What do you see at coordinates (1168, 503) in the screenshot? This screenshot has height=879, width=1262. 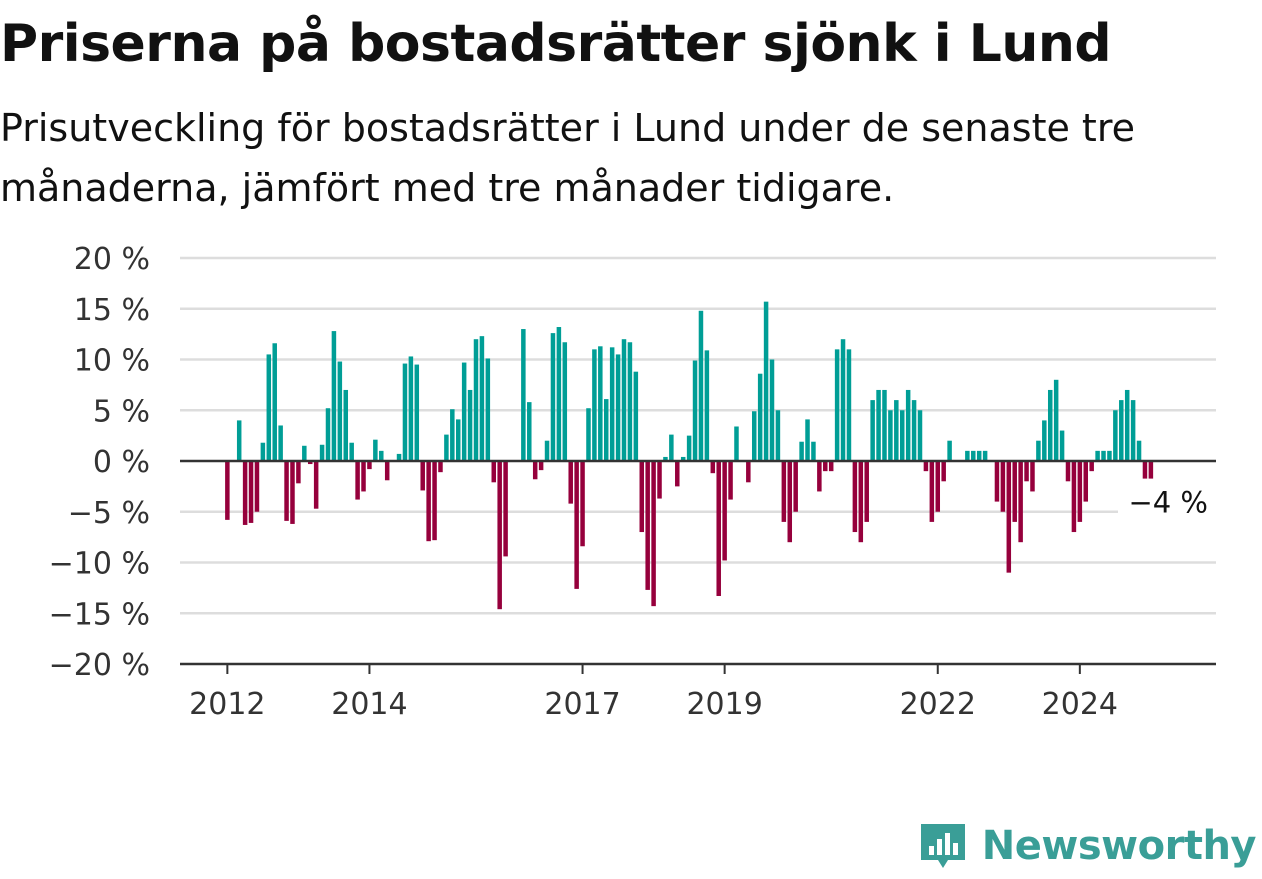 I see `last-value-label: −4 %` at bounding box center [1168, 503].